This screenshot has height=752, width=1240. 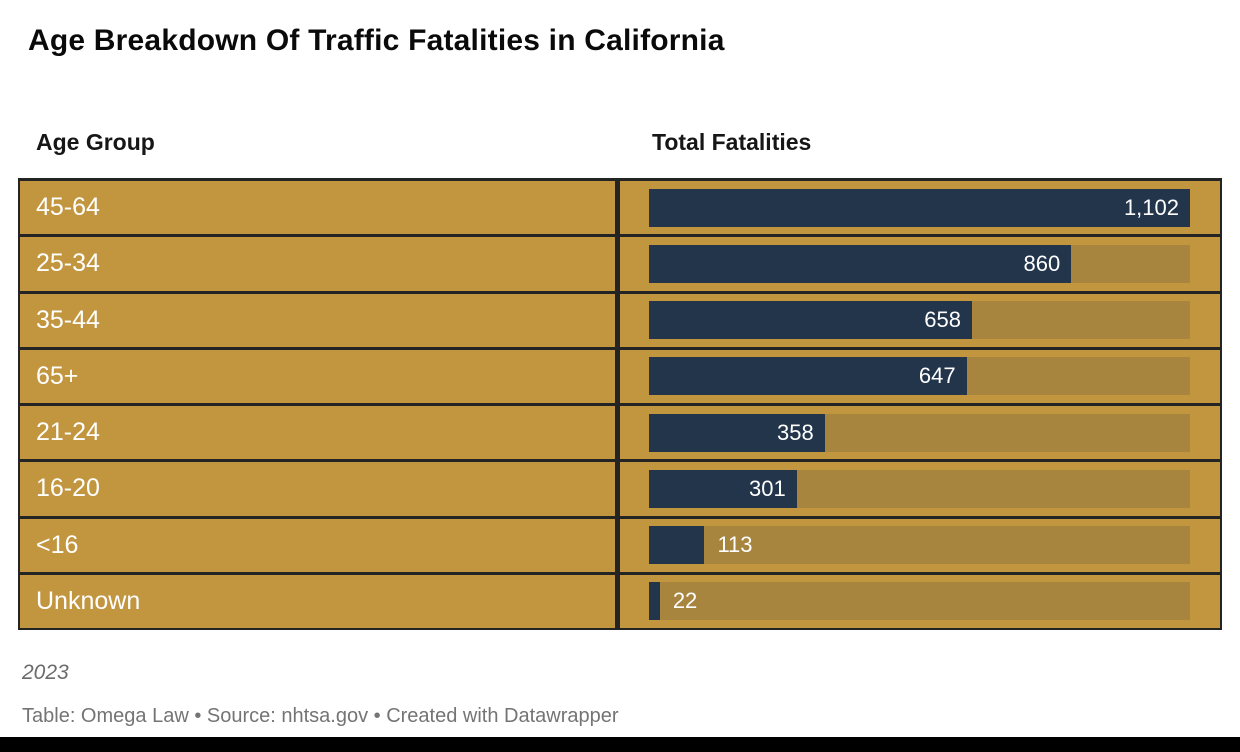 I want to click on bar-track: 1,102, so click(x=919, y=207).